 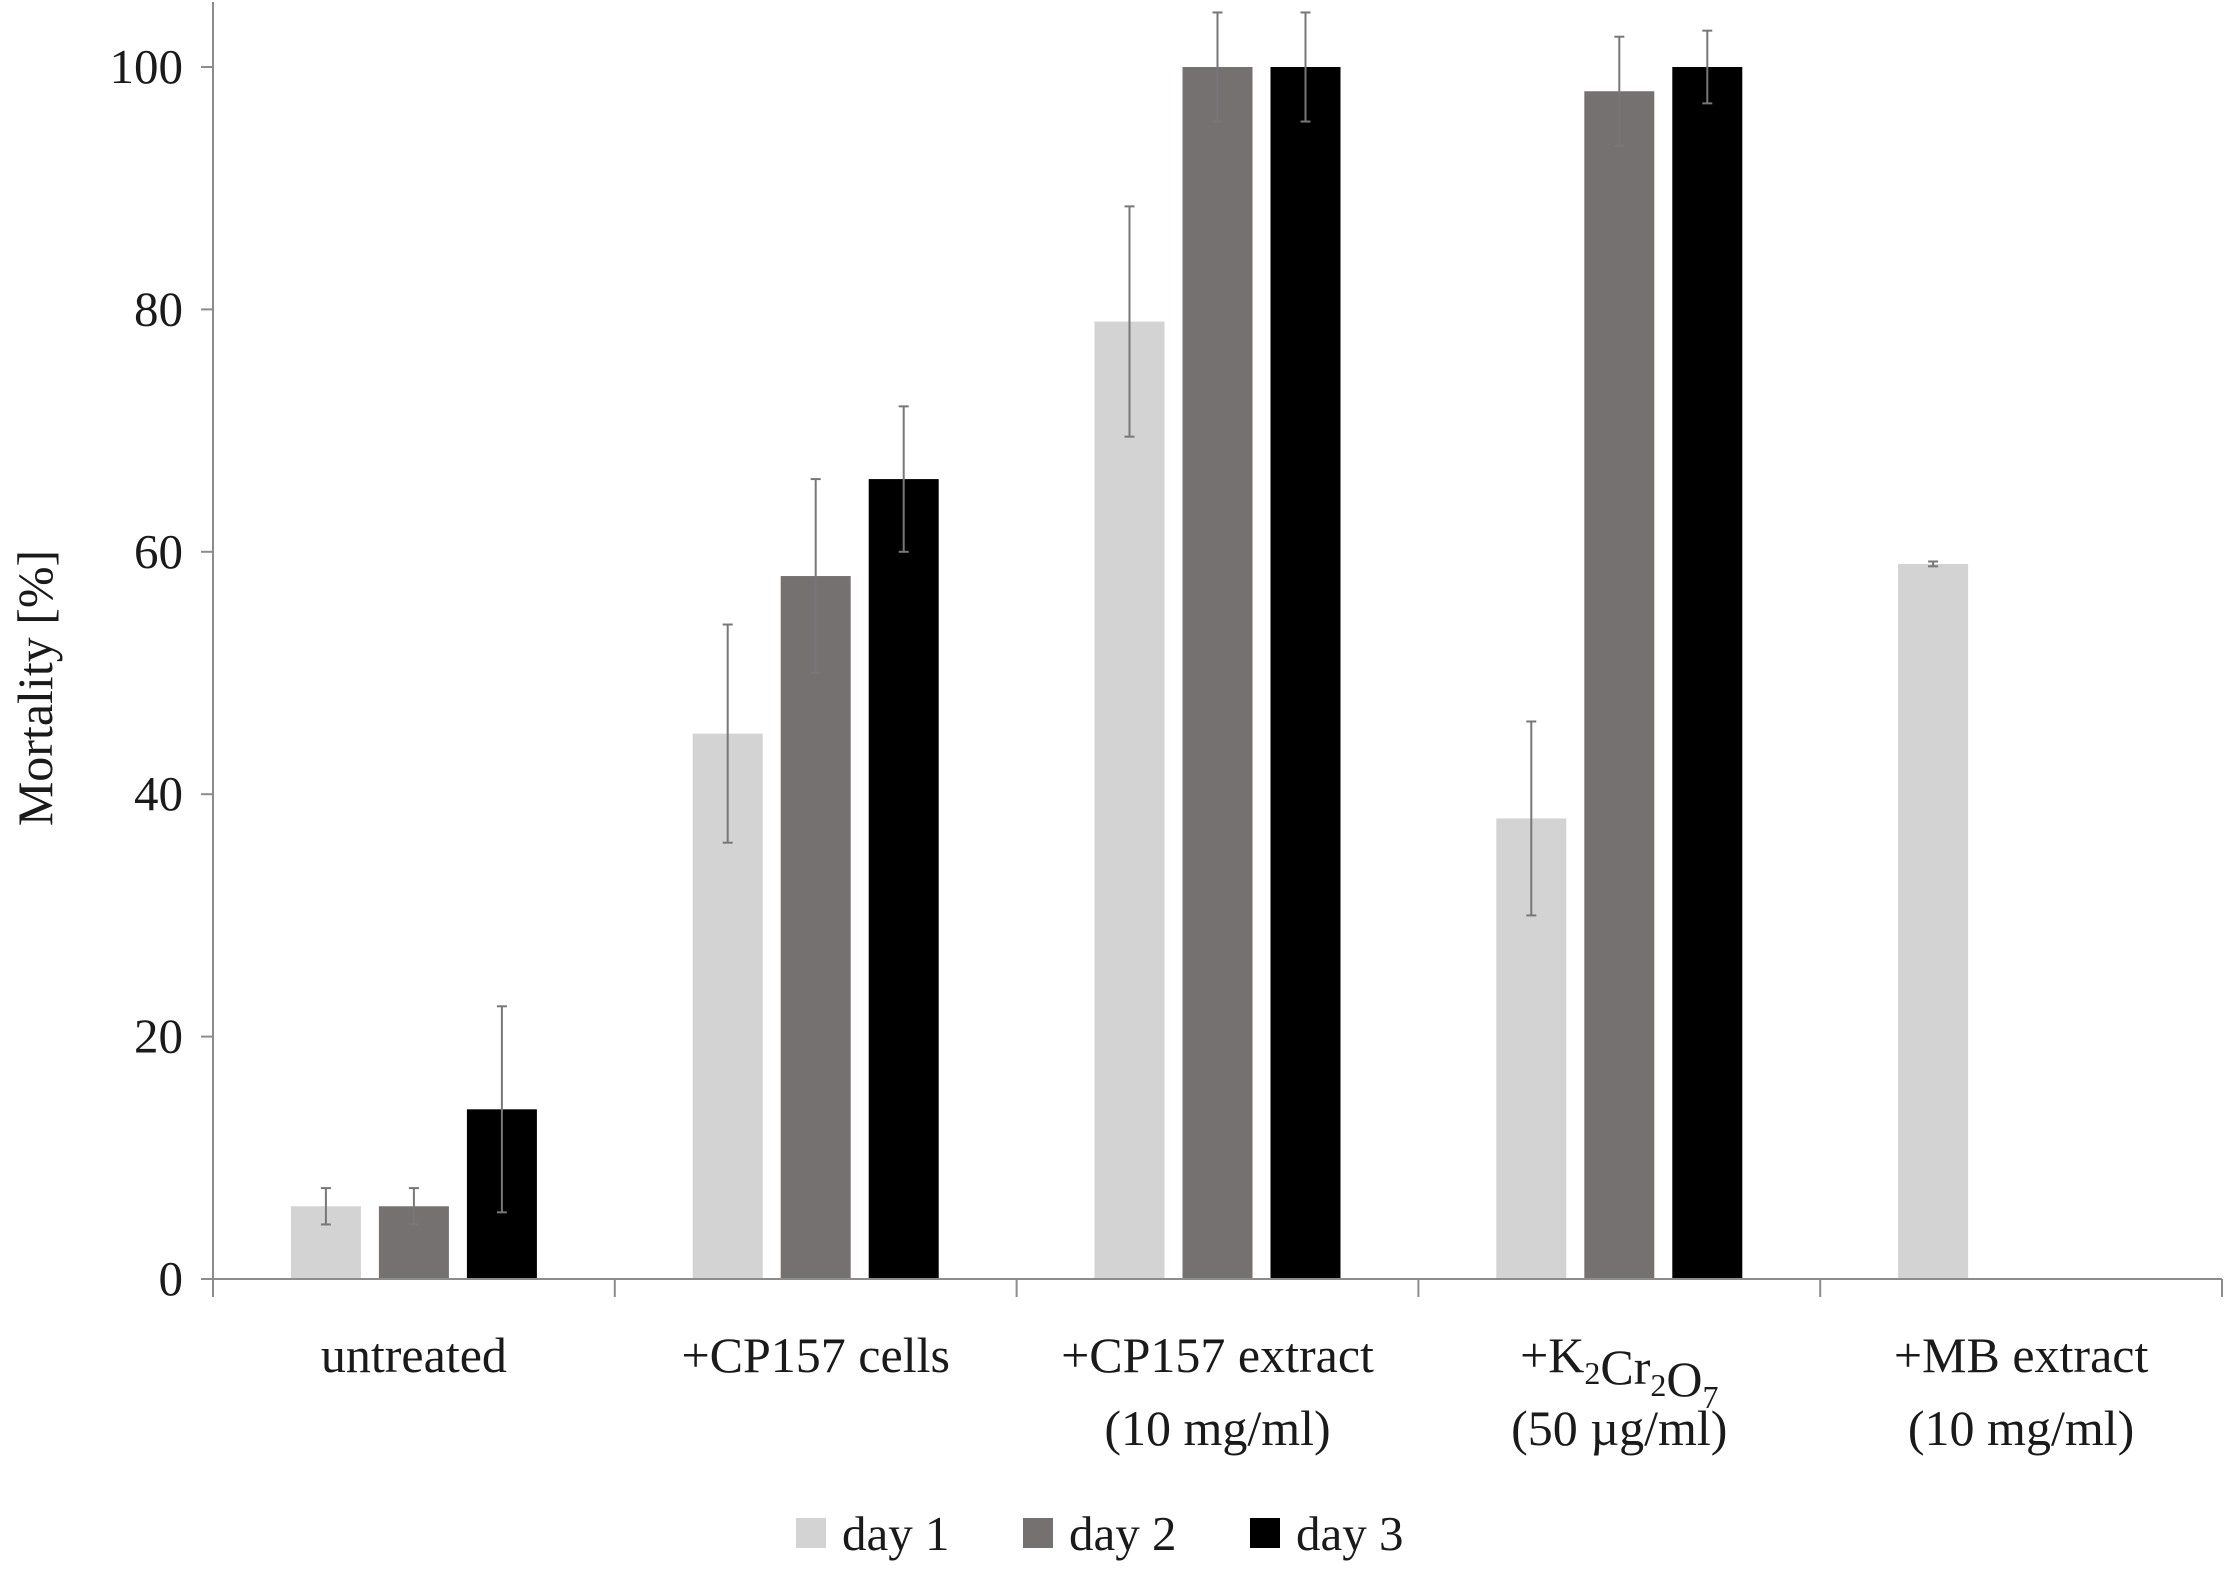 What do you see at coordinates (171, 1278) in the screenshot?
I see `y-tick-label: 0` at bounding box center [171, 1278].